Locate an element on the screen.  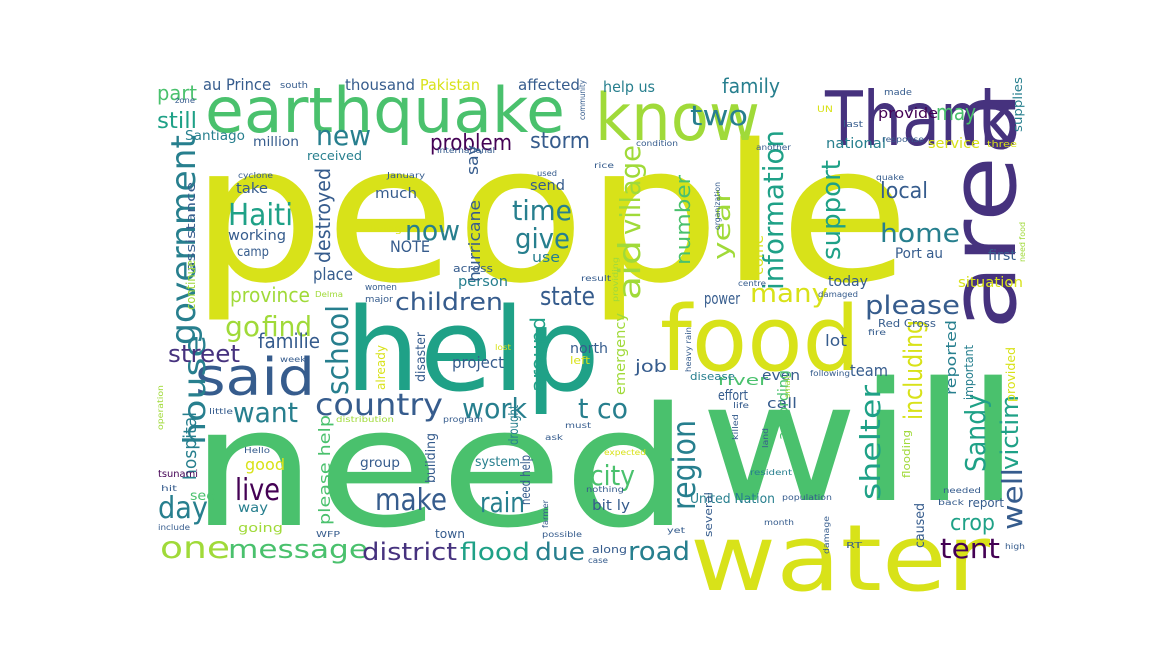
word-first: first is located at coordinates (1002, 256).